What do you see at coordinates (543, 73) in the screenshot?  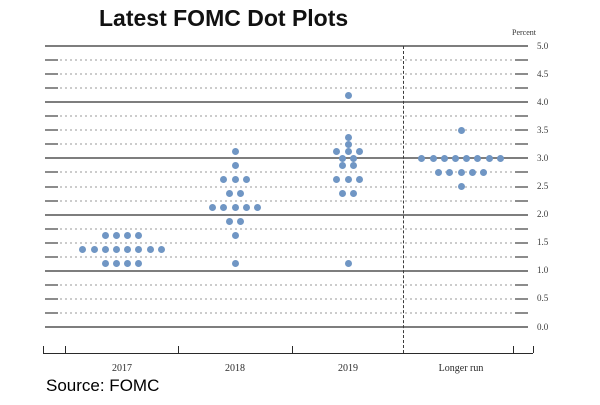 I see `y-tick-label: 4.5` at bounding box center [543, 73].